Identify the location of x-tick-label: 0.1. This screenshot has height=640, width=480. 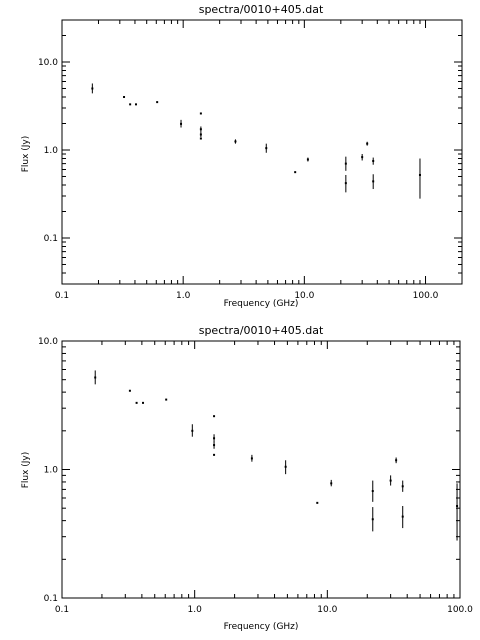
(62, 296).